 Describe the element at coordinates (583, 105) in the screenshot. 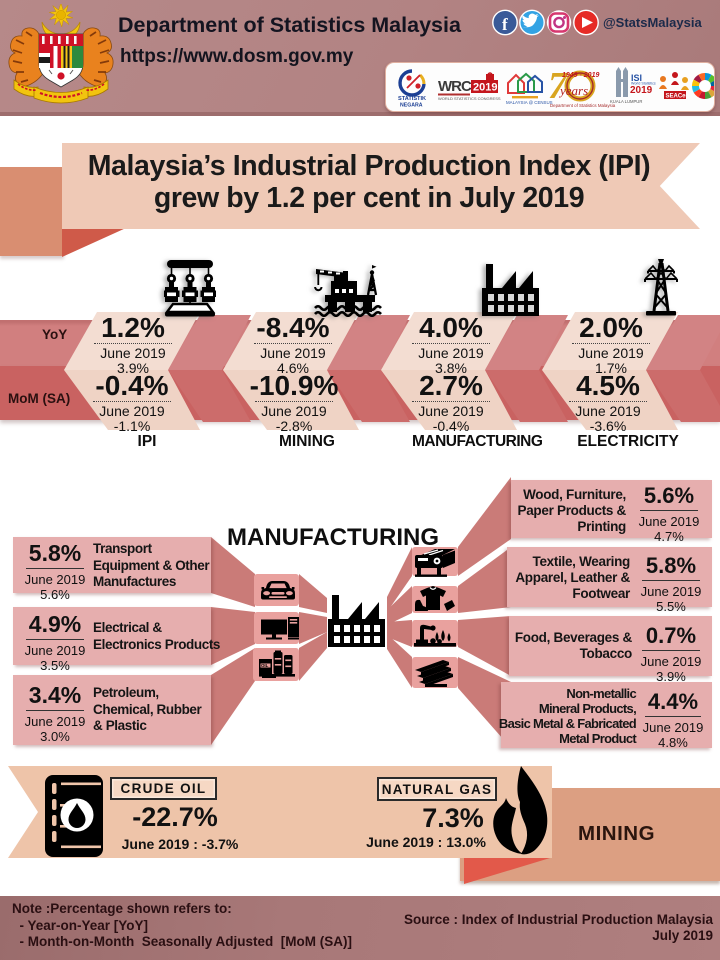

I see `svg-text:Department of Statistics Malay: Department of Statistics Malaysia` at that location.